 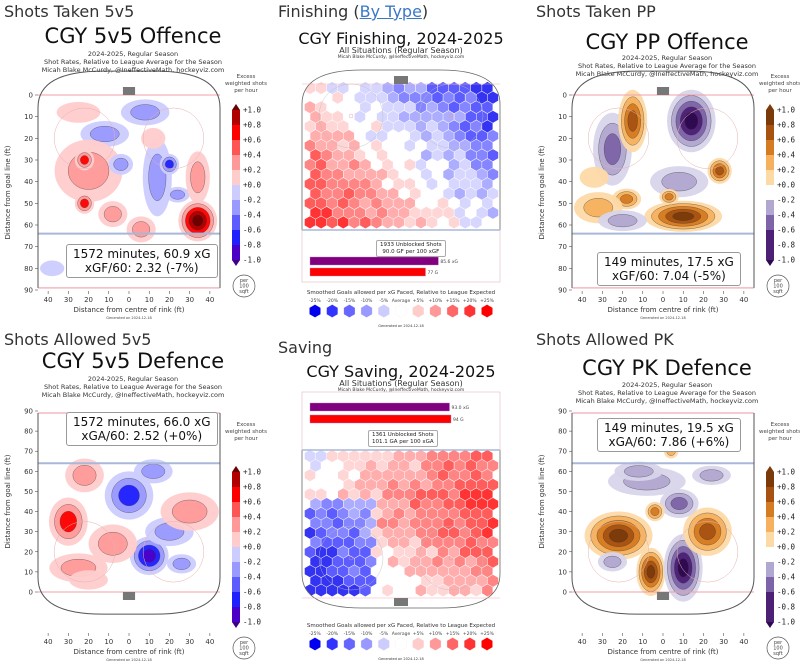 What do you see at coordinates (252, 260) in the screenshot?
I see `colorbar-tick-label: -1.0` at bounding box center [252, 260].